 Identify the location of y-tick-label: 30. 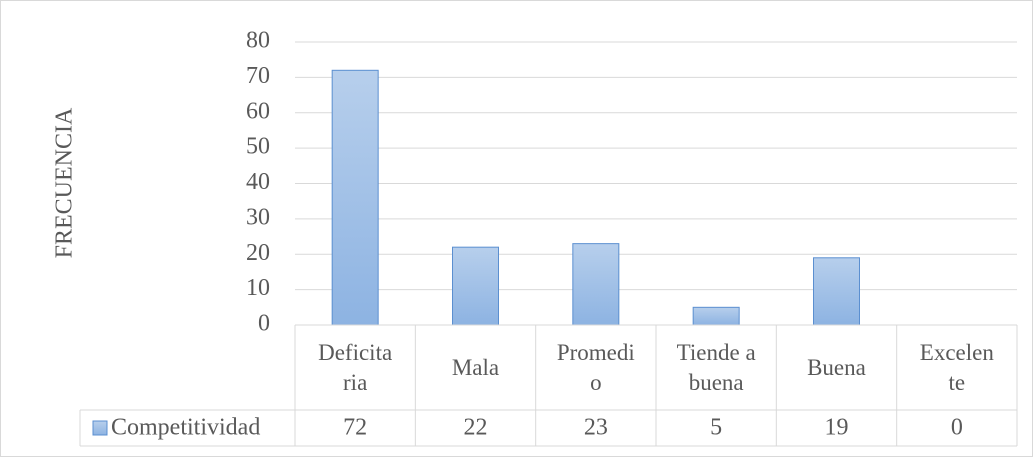
(258, 217).